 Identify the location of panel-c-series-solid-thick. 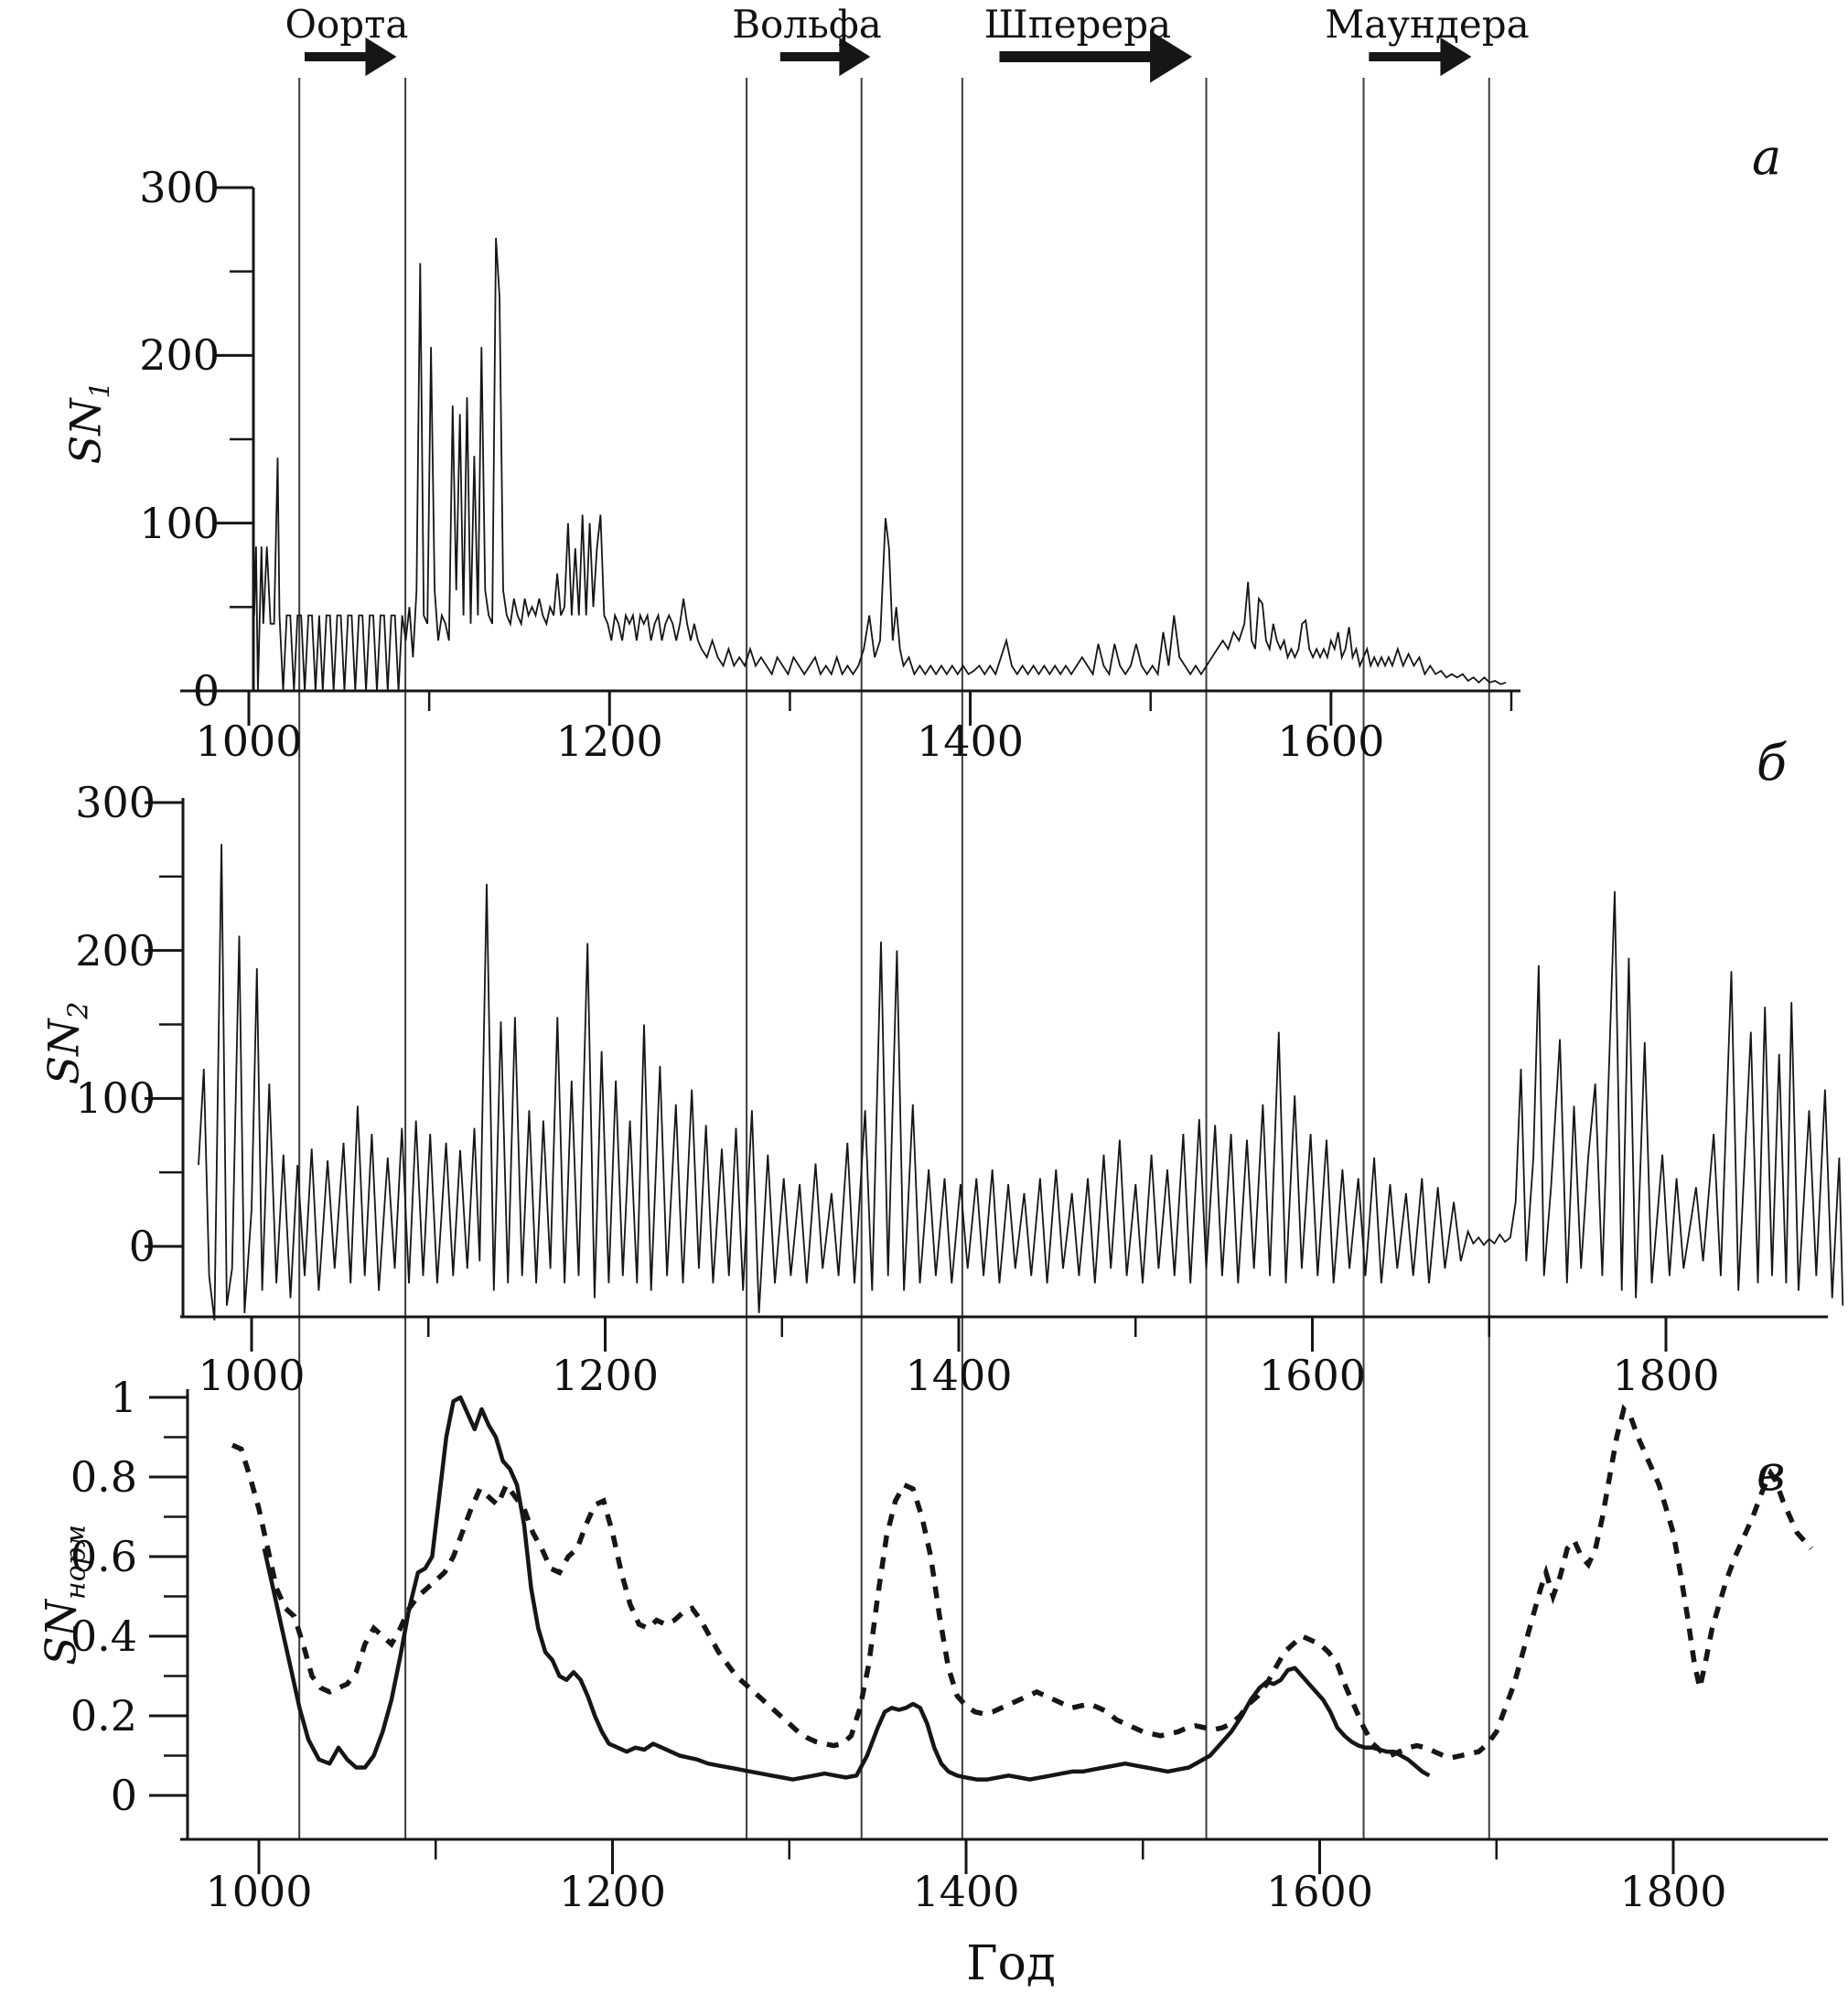
(847, 1589).